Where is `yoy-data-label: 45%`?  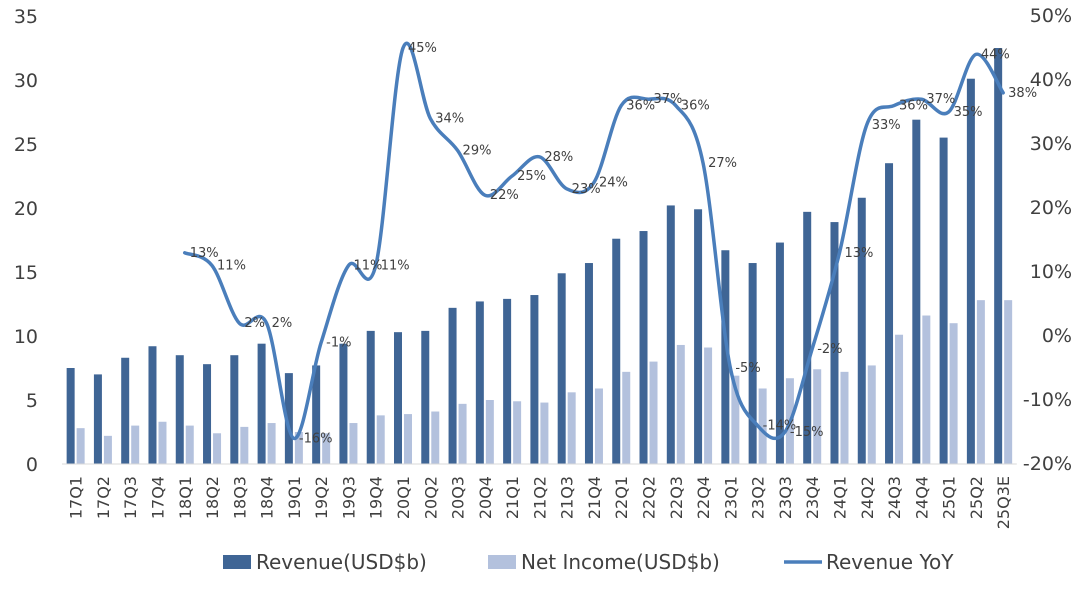
yoy-data-label: 45% is located at coordinates (422, 48).